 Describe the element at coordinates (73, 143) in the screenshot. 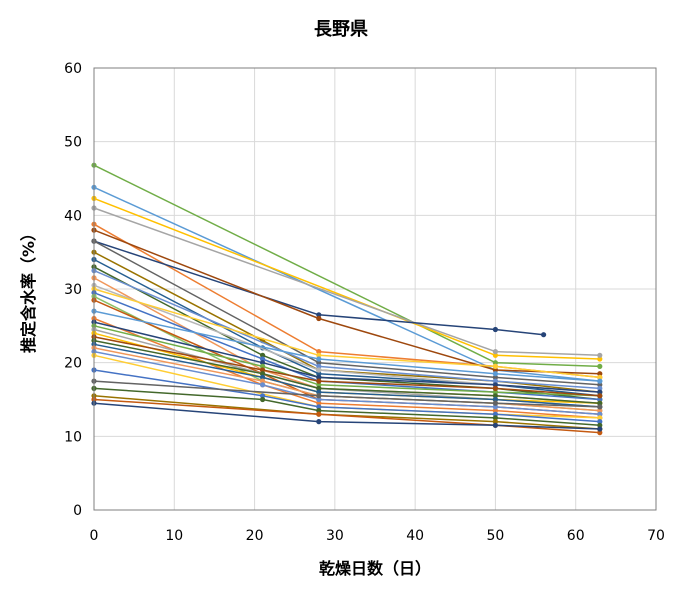

I see `y-tick-label: 50` at that location.